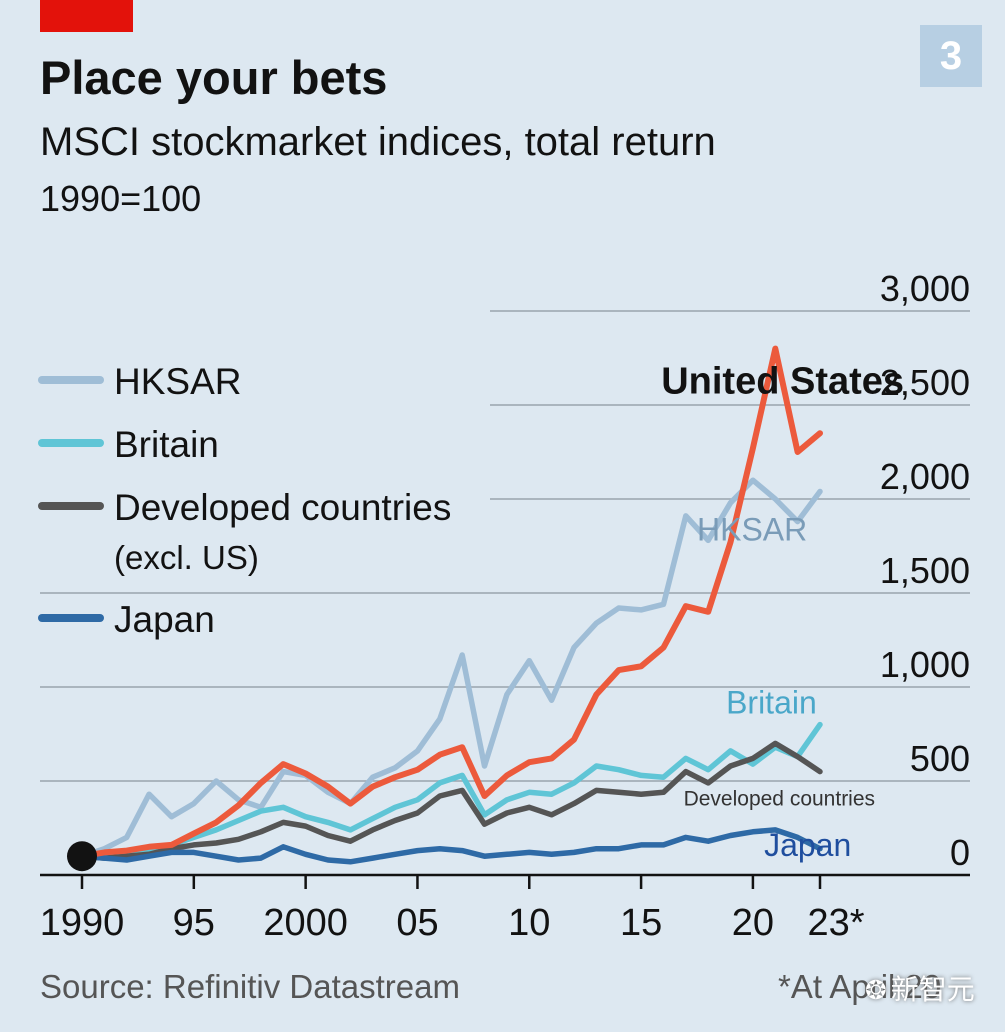 The image size is (1005, 1032). Describe the element at coordinates (82, 856) in the screenshot. I see `origin-point` at that location.